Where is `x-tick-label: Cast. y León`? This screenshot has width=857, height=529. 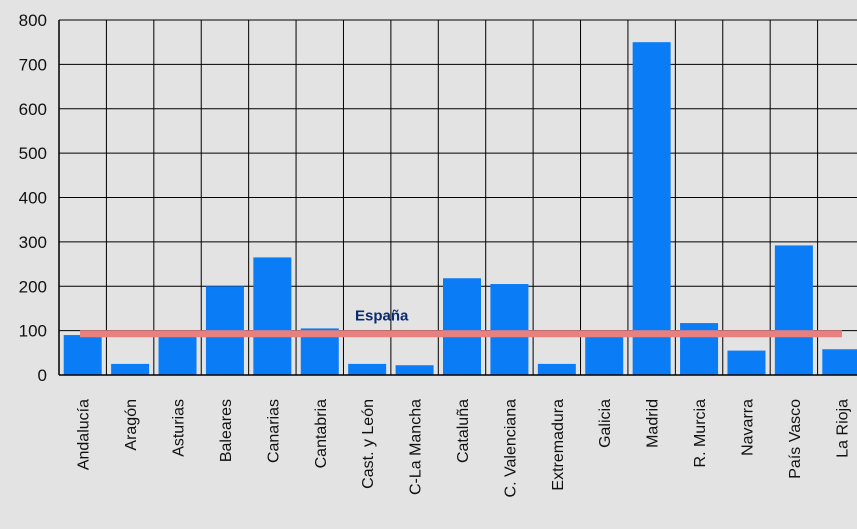 x-tick-label: Cast. y León is located at coordinates (368, 444).